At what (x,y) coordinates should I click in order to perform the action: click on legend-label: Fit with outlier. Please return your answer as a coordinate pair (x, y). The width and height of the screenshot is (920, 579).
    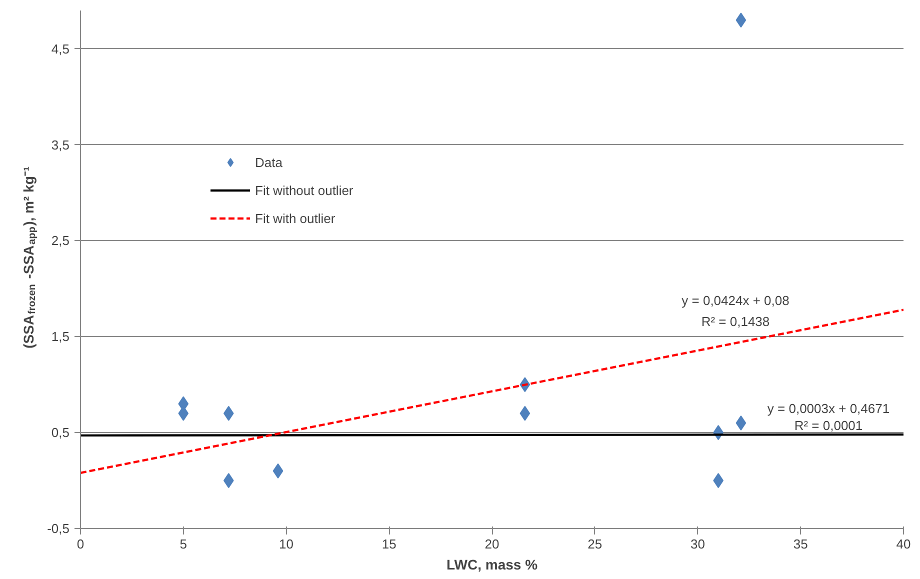
    Looking at the image, I should click on (295, 218).